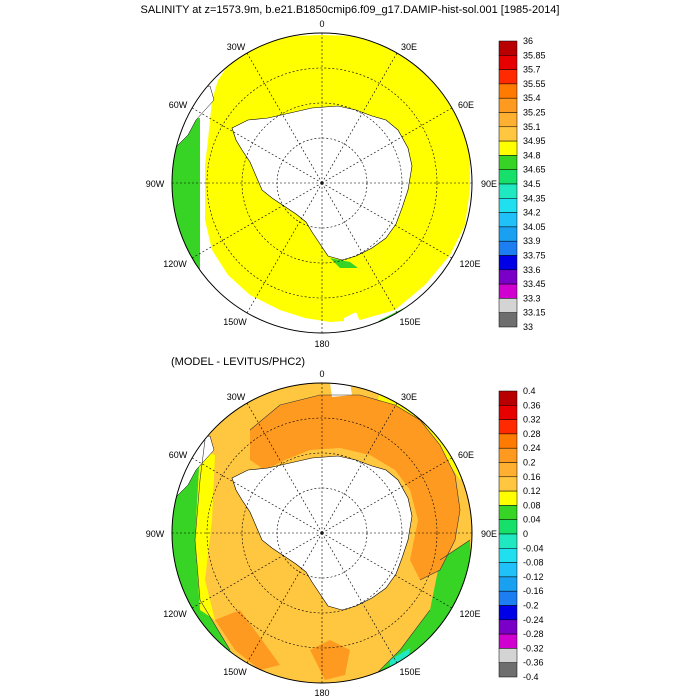 This screenshot has height=700, width=700. Describe the element at coordinates (532, 213) in the screenshot. I see `colorbar-label: 34.2` at that location.